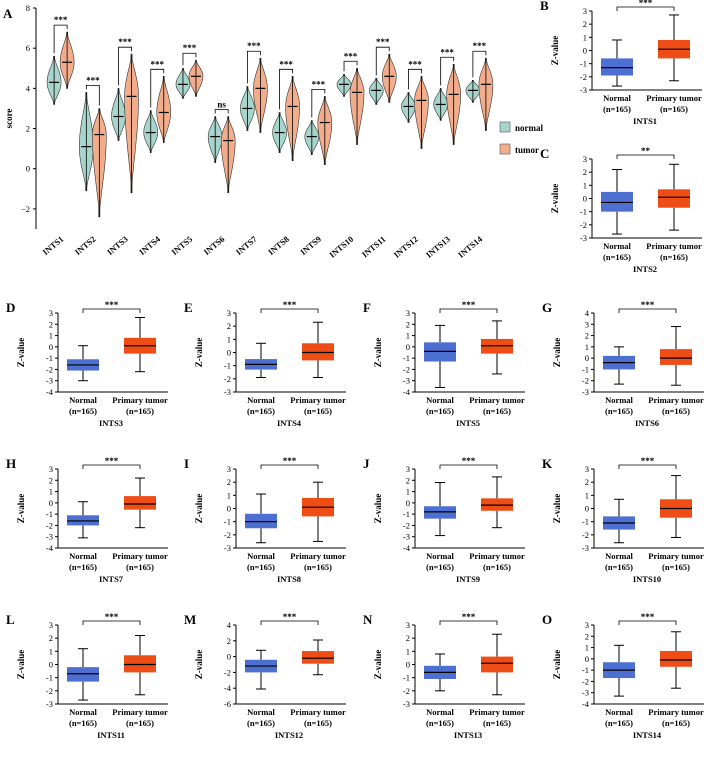  What do you see at coordinates (28, 48) in the screenshot?
I see `y-tick-label: 6` at bounding box center [28, 48].